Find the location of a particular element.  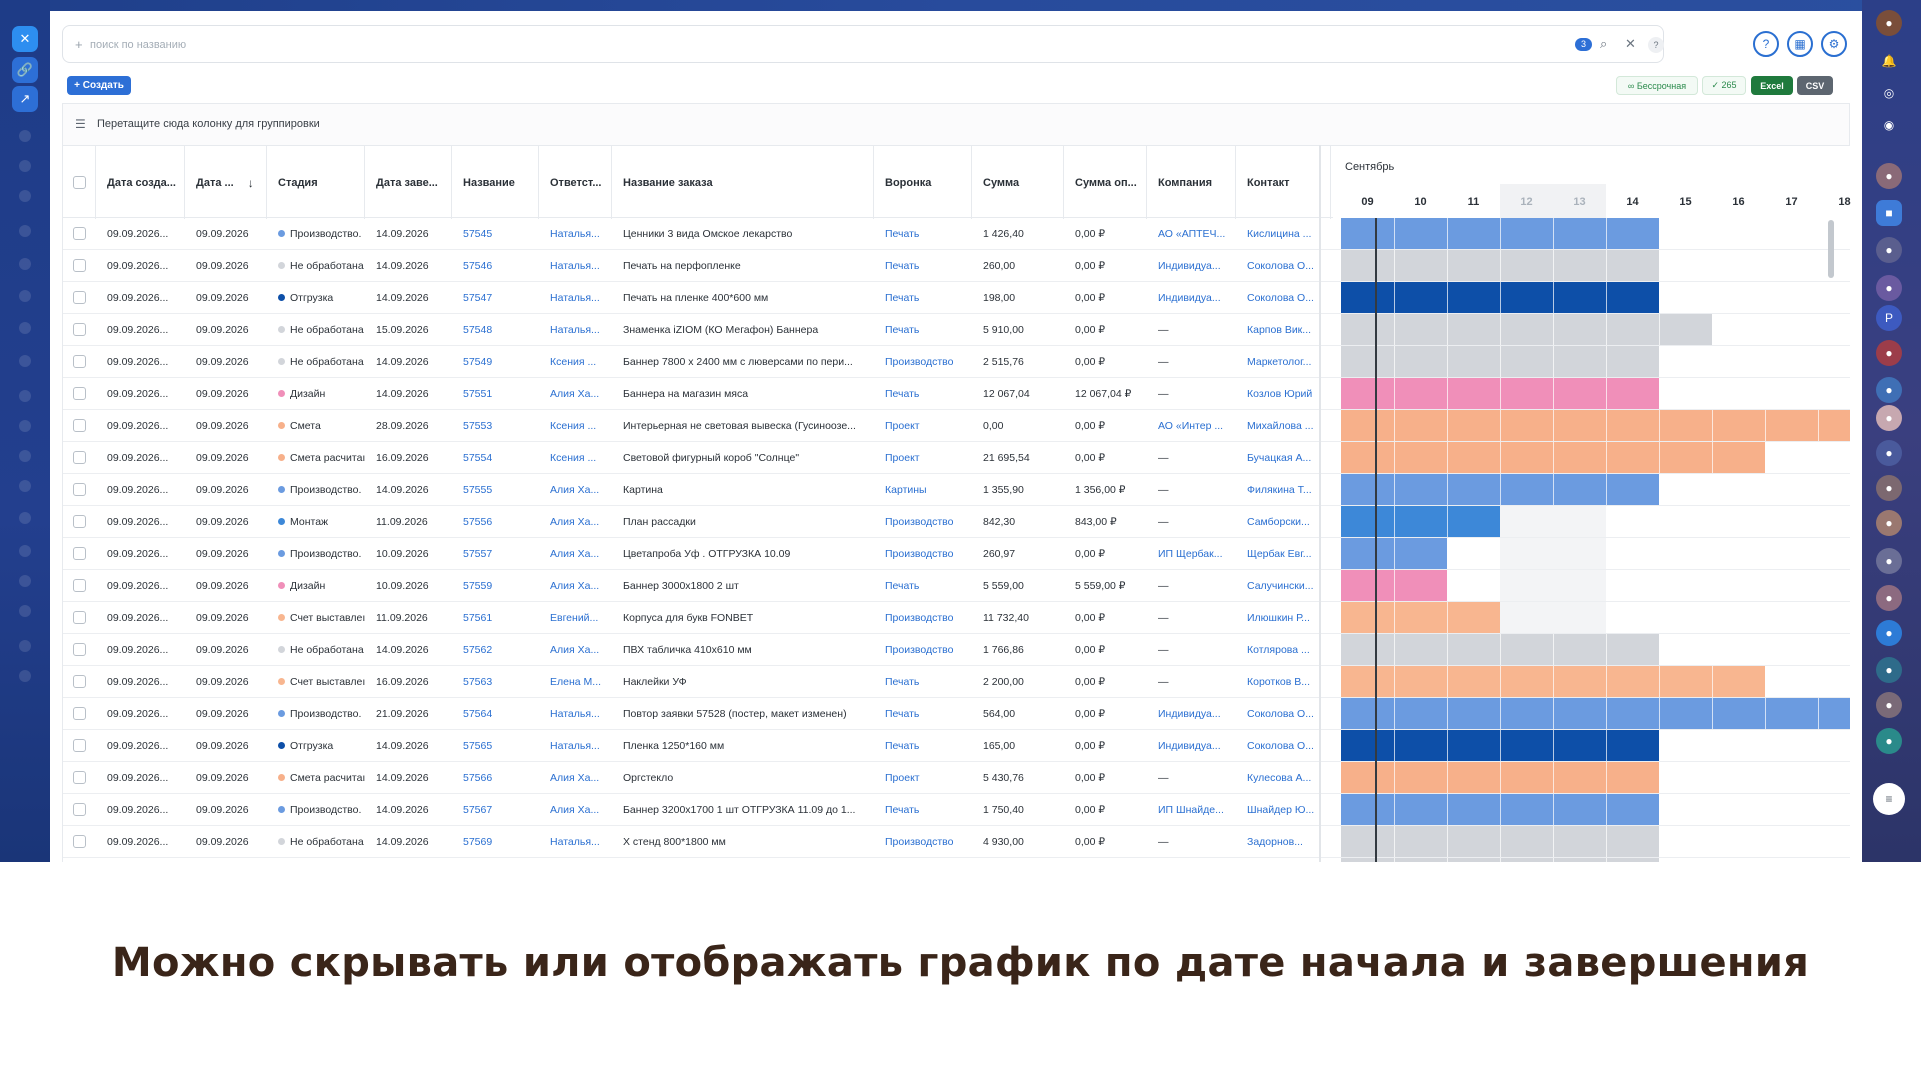

cell-funnel: Картины is located at coordinates (906, 489).